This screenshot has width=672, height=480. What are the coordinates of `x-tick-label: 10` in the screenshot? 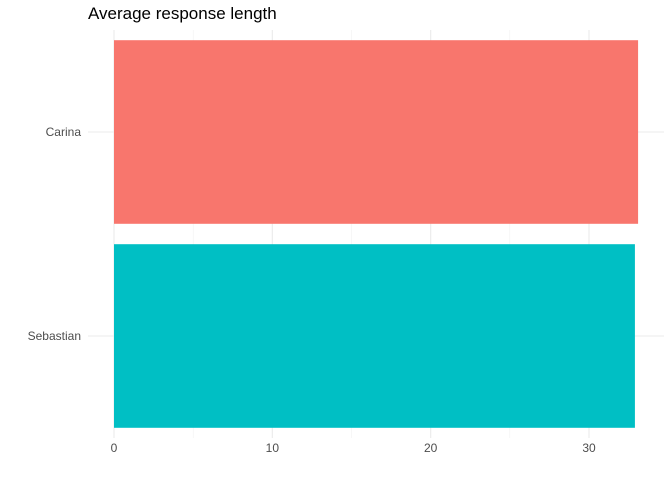 It's located at (273, 448).